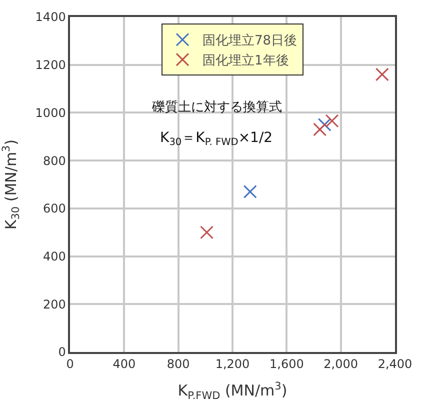 Image resolution: width=422 pixels, height=412 pixels. I want to click on x-tick-label: 800, so click(178, 364).